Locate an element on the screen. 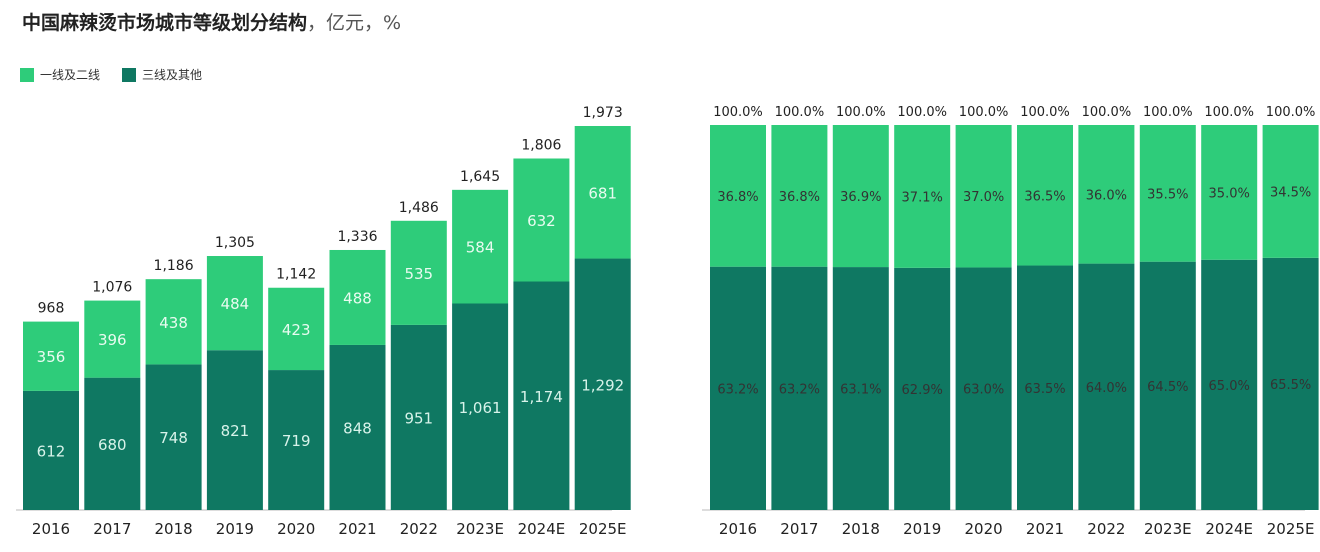  bar-total-label: 1,806 is located at coordinates (541, 146).